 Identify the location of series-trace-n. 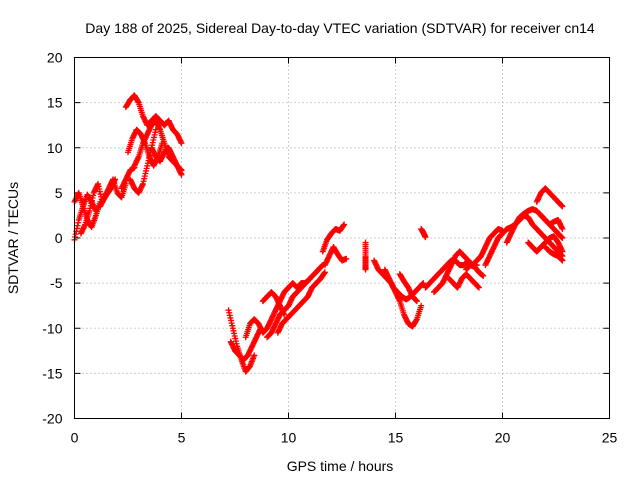
(277, 308).